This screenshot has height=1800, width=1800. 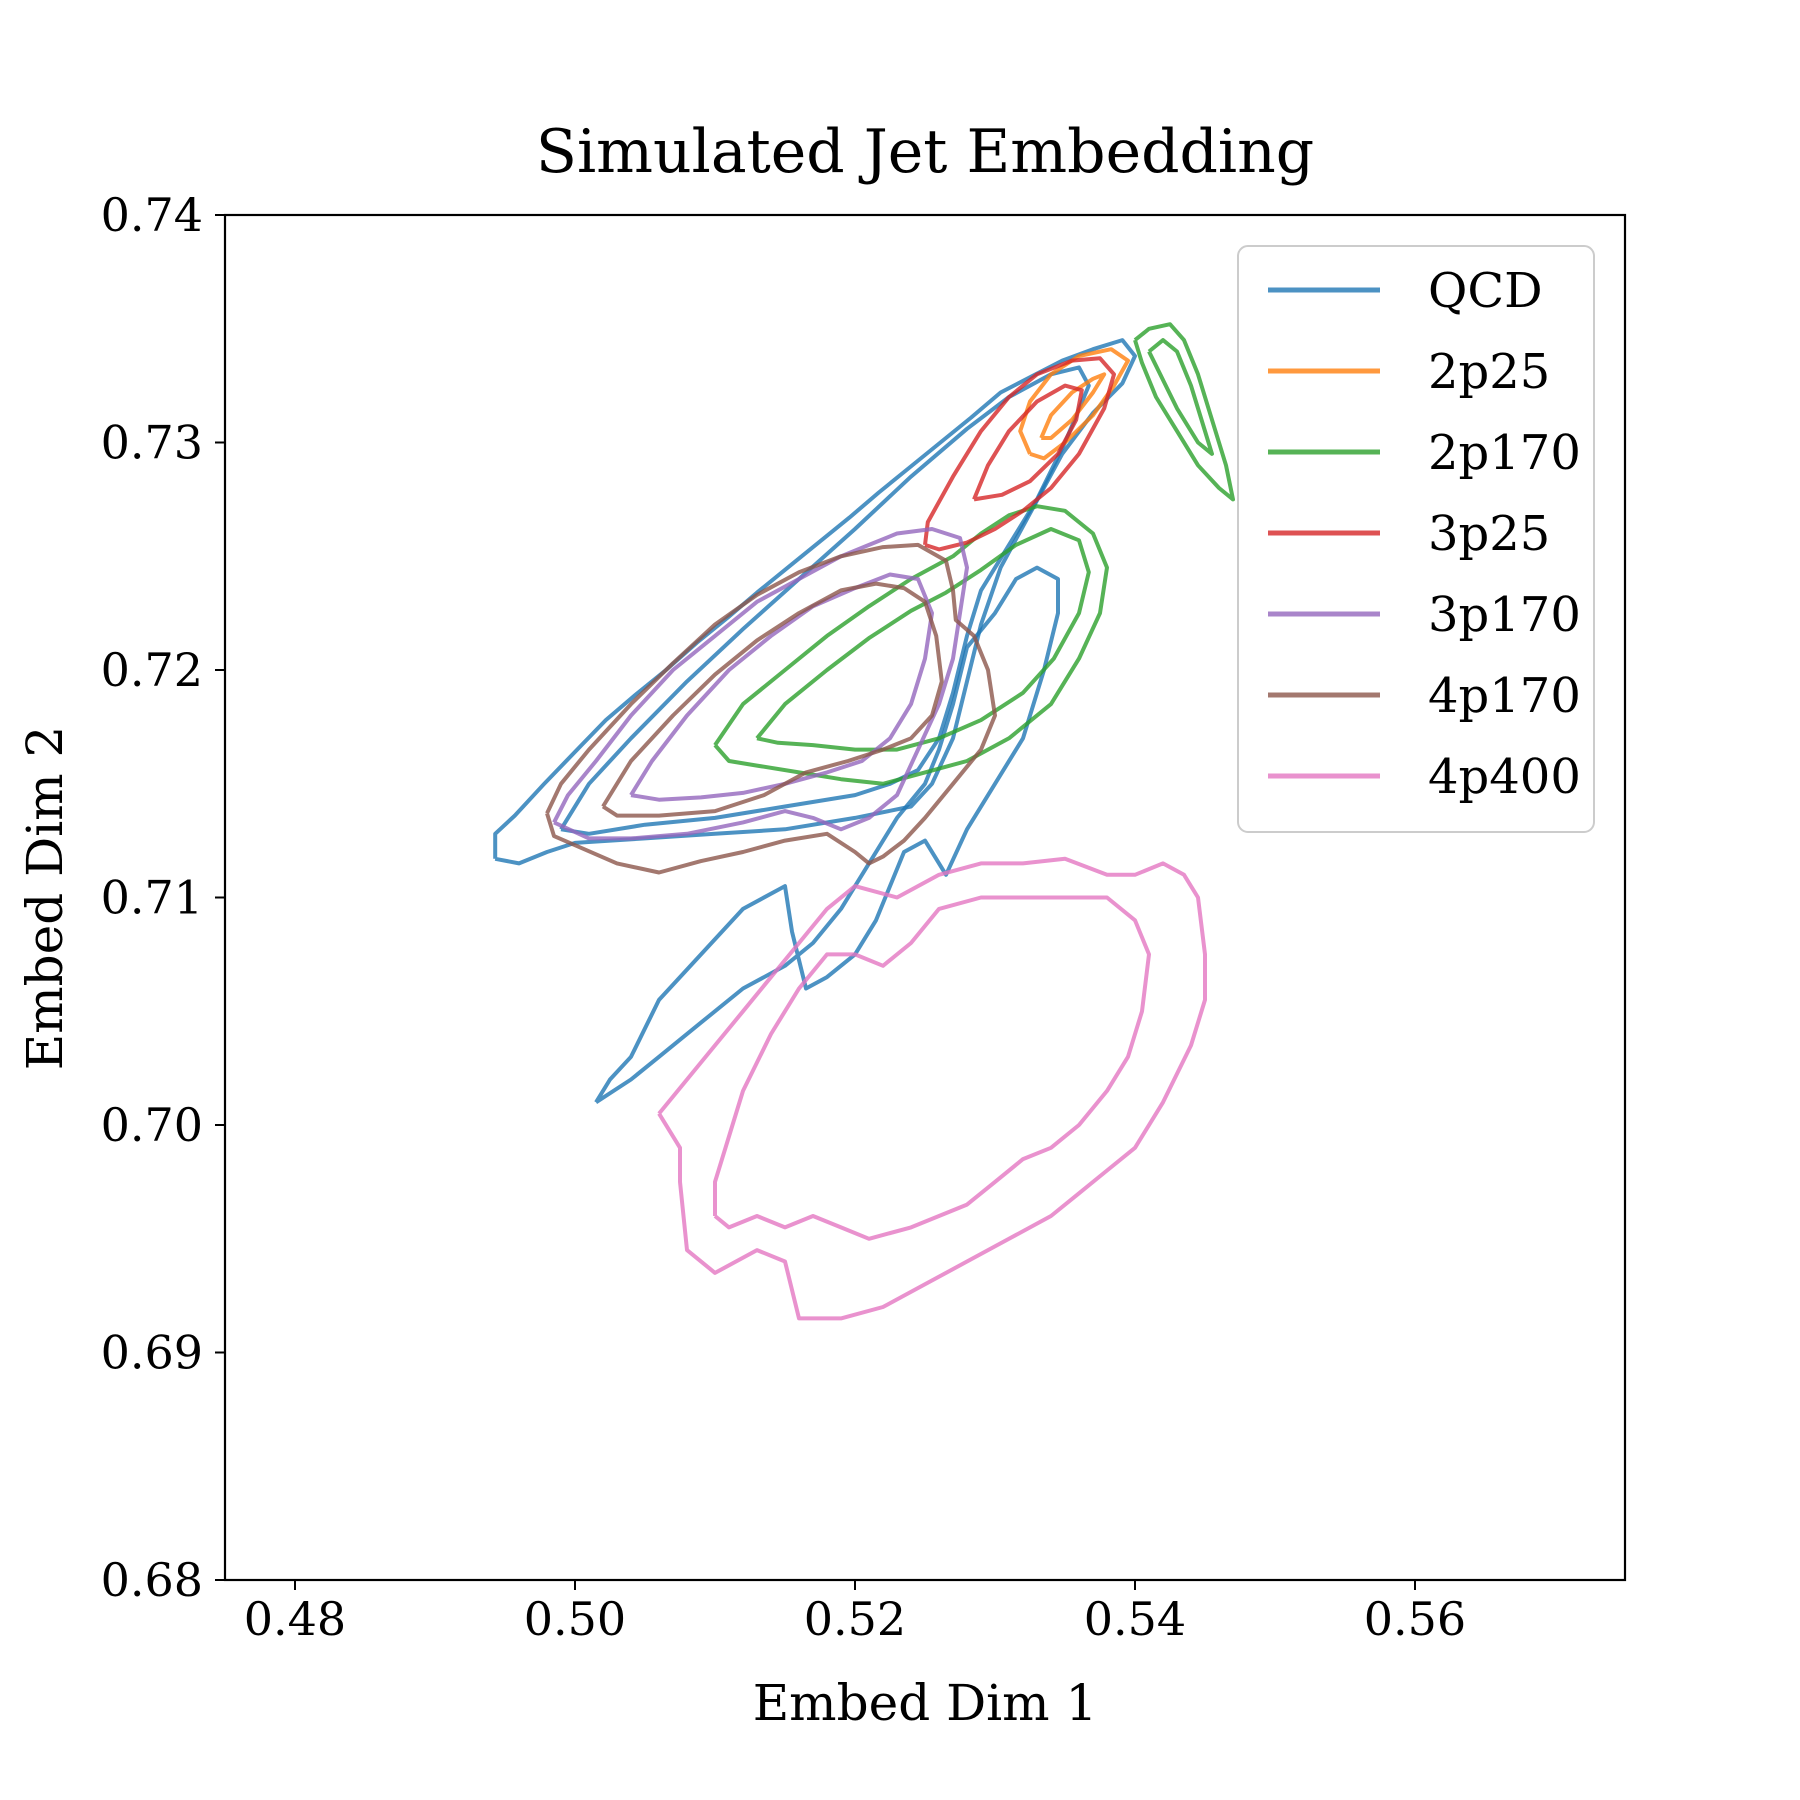 What do you see at coordinates (152, 215) in the screenshot?
I see `y-tick-label: 0.74` at bounding box center [152, 215].